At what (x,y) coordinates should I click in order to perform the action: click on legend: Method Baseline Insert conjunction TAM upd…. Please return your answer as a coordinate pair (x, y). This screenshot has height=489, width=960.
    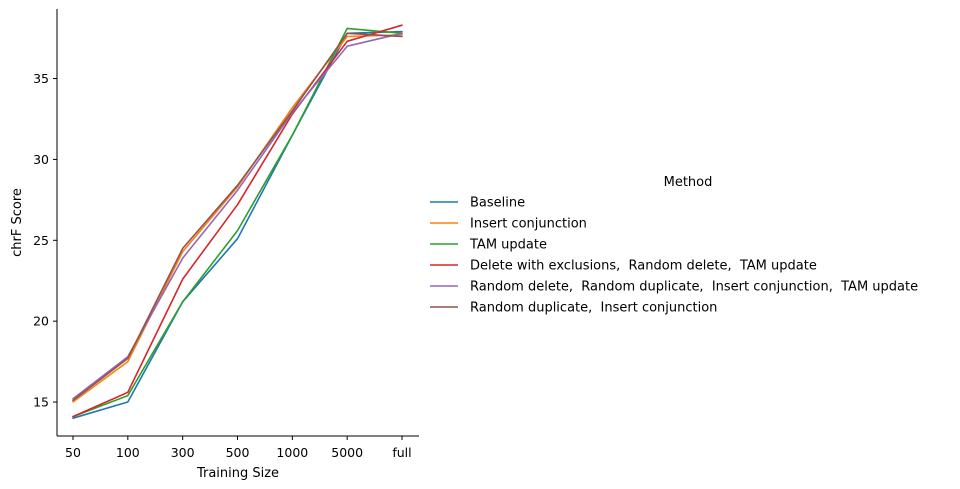
    Looking at the image, I should click on (674, 245).